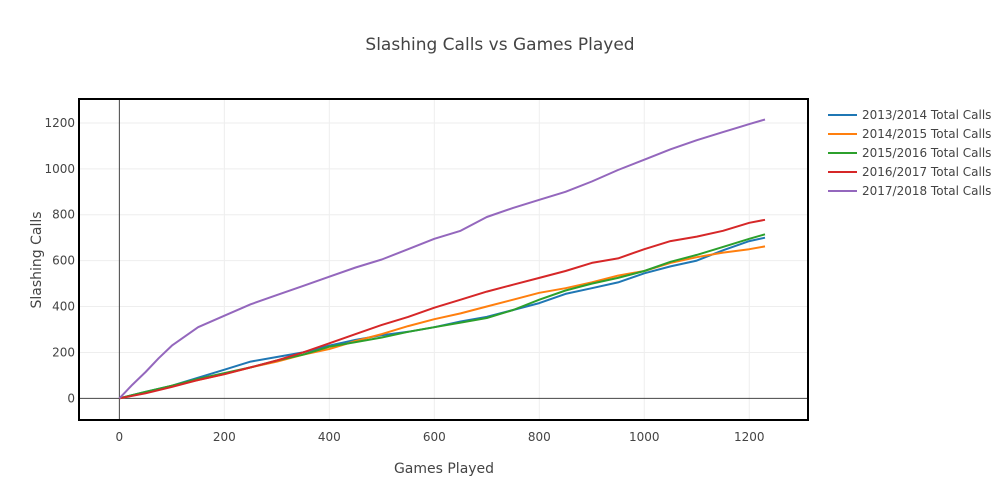  Describe the element at coordinates (63, 352) in the screenshot. I see `y-tick-label: 200` at that location.